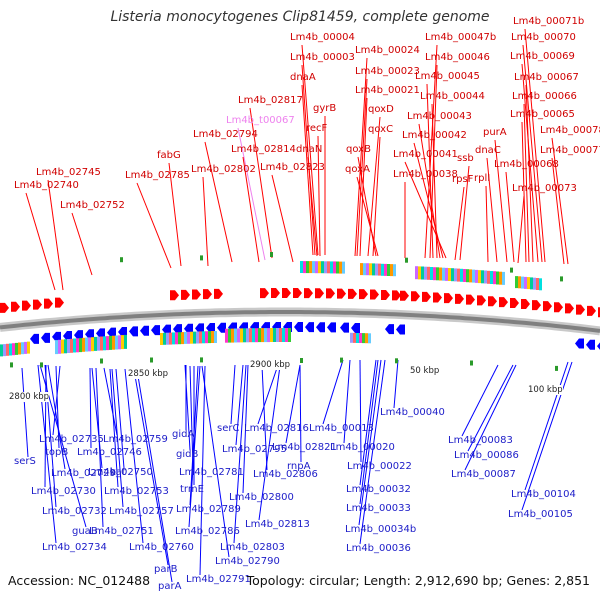  Describe the element at coordinates (309, 149) in the screenshot. I see `gene-label: dnaN` at that location.